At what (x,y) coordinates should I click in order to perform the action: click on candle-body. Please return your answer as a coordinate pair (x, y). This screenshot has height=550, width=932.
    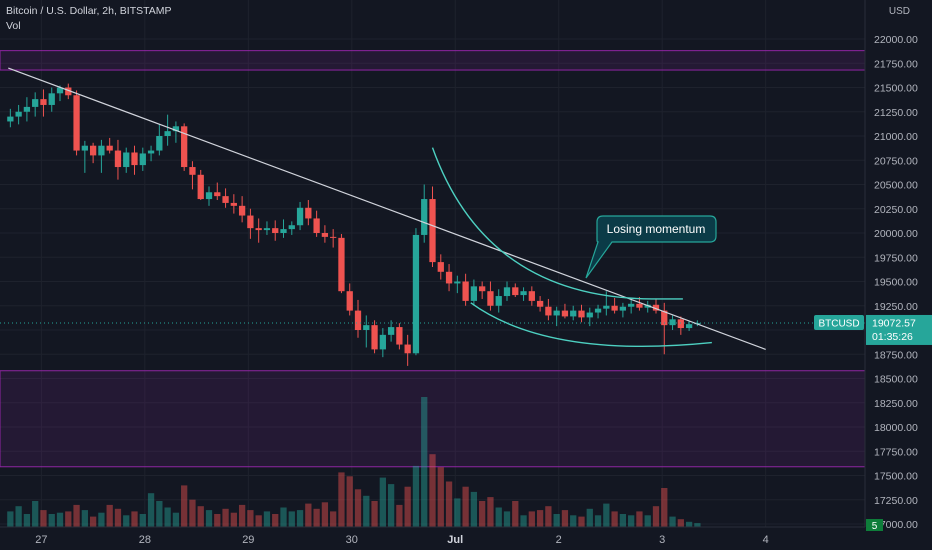
    Looking at the image, I should click on (358, 320).